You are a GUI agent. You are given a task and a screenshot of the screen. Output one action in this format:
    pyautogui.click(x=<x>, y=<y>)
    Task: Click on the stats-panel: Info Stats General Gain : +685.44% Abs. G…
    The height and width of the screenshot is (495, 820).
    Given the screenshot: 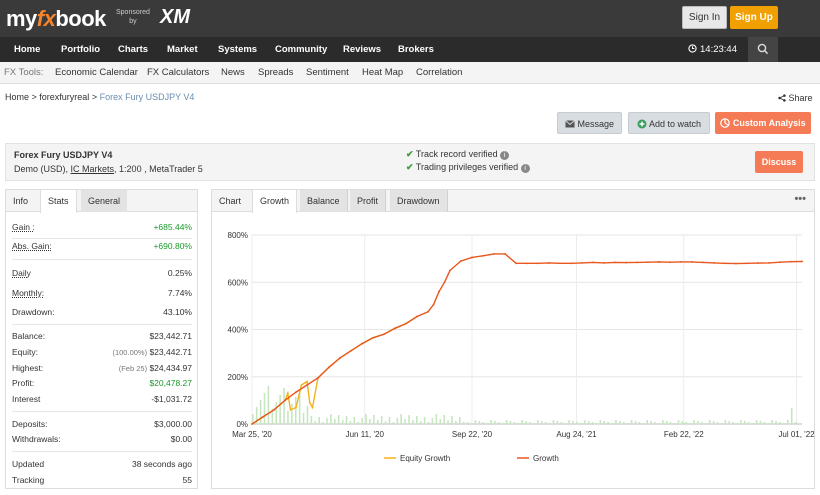 What is the action you would take?
    pyautogui.click(x=101, y=339)
    